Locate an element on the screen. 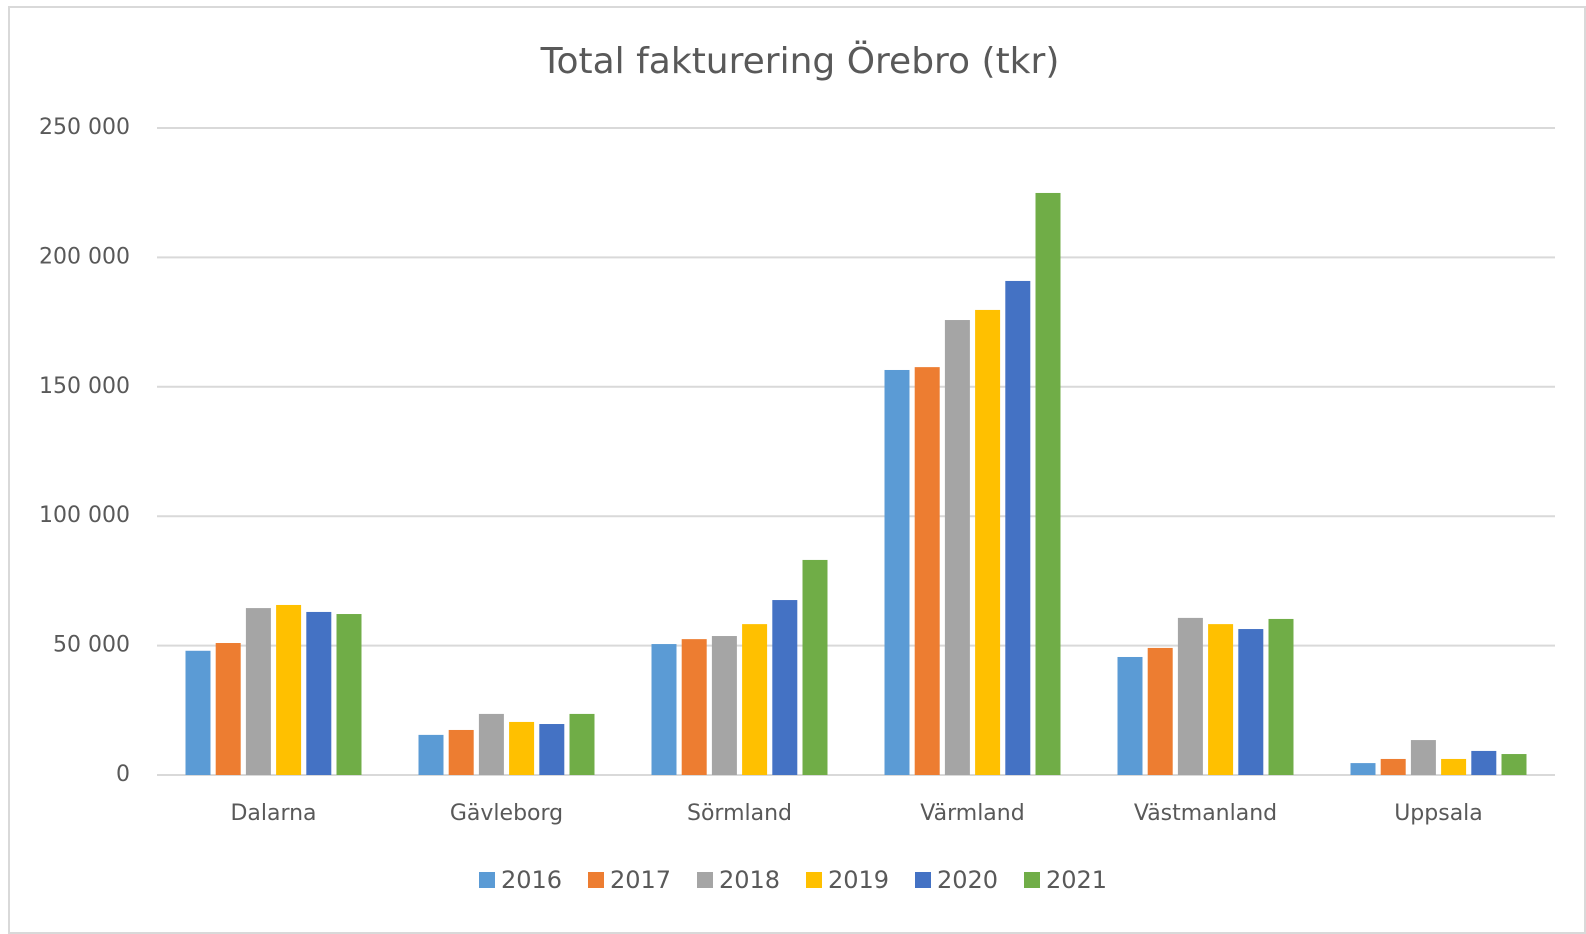 The height and width of the screenshot is (934, 1586). x-tick-label: Dalarna is located at coordinates (273, 813).